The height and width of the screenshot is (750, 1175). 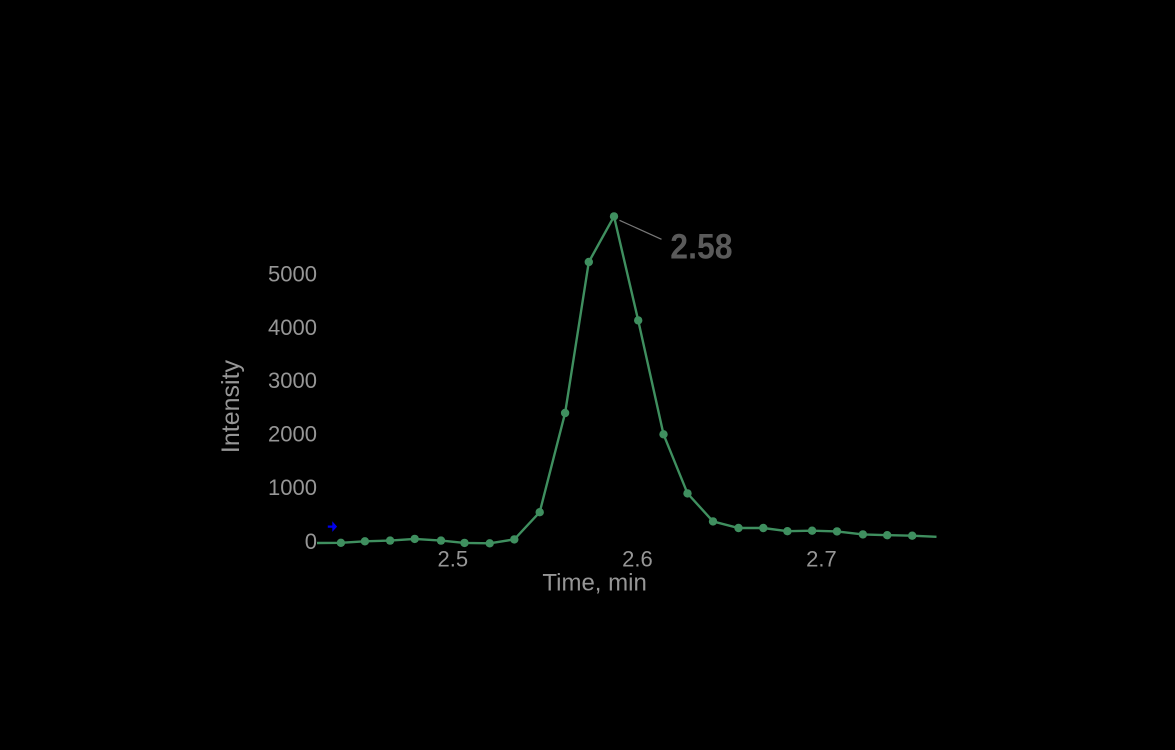 What do you see at coordinates (292, 487) in the screenshot?
I see `svg-text: 1000` at bounding box center [292, 487].